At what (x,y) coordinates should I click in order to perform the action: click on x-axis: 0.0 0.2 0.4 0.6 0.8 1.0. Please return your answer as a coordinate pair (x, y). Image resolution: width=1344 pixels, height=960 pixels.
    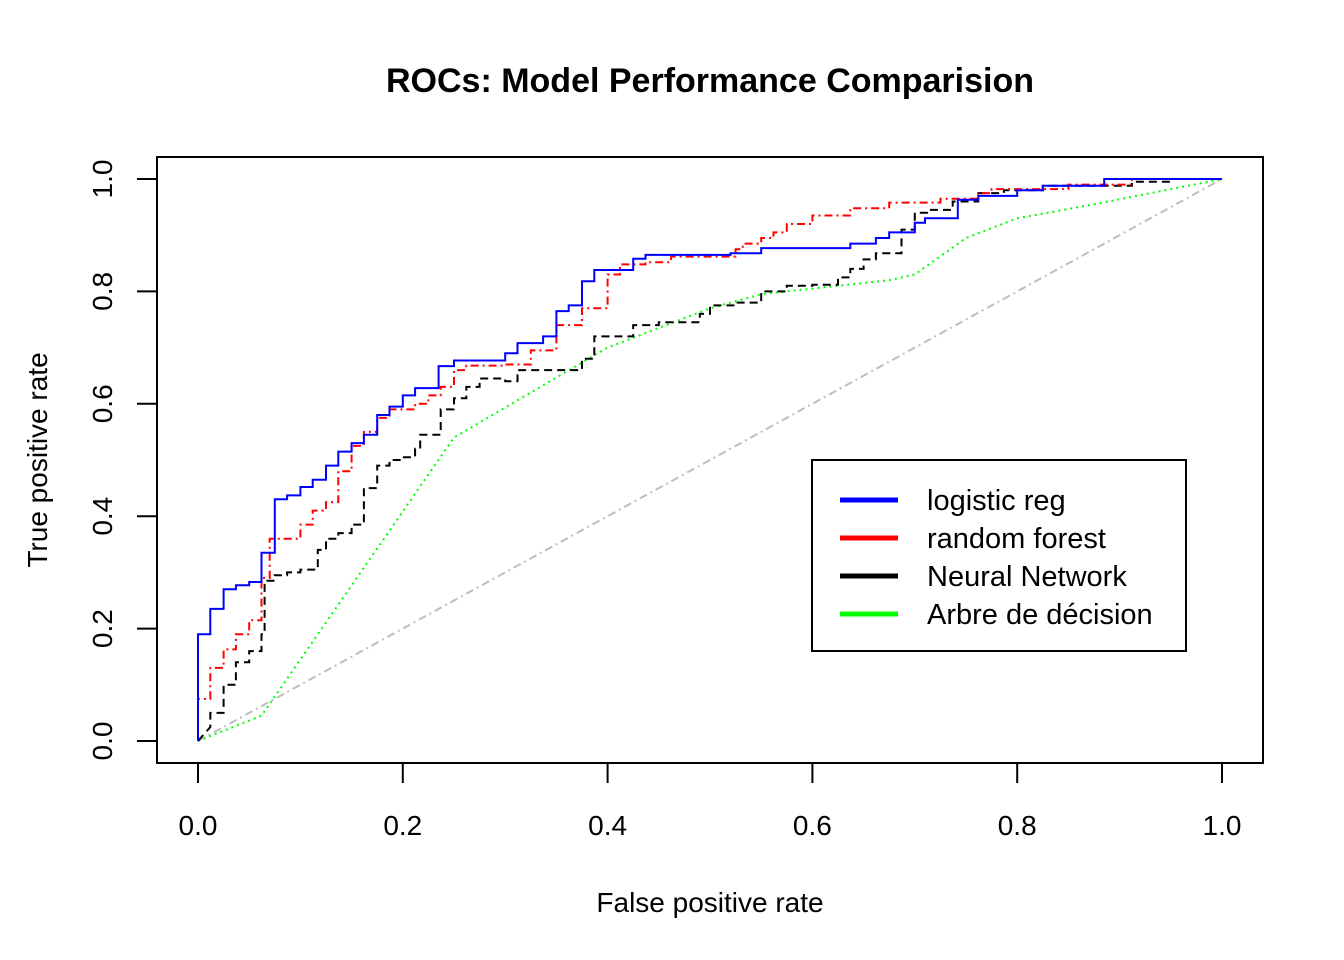
    Looking at the image, I should click on (710, 801).